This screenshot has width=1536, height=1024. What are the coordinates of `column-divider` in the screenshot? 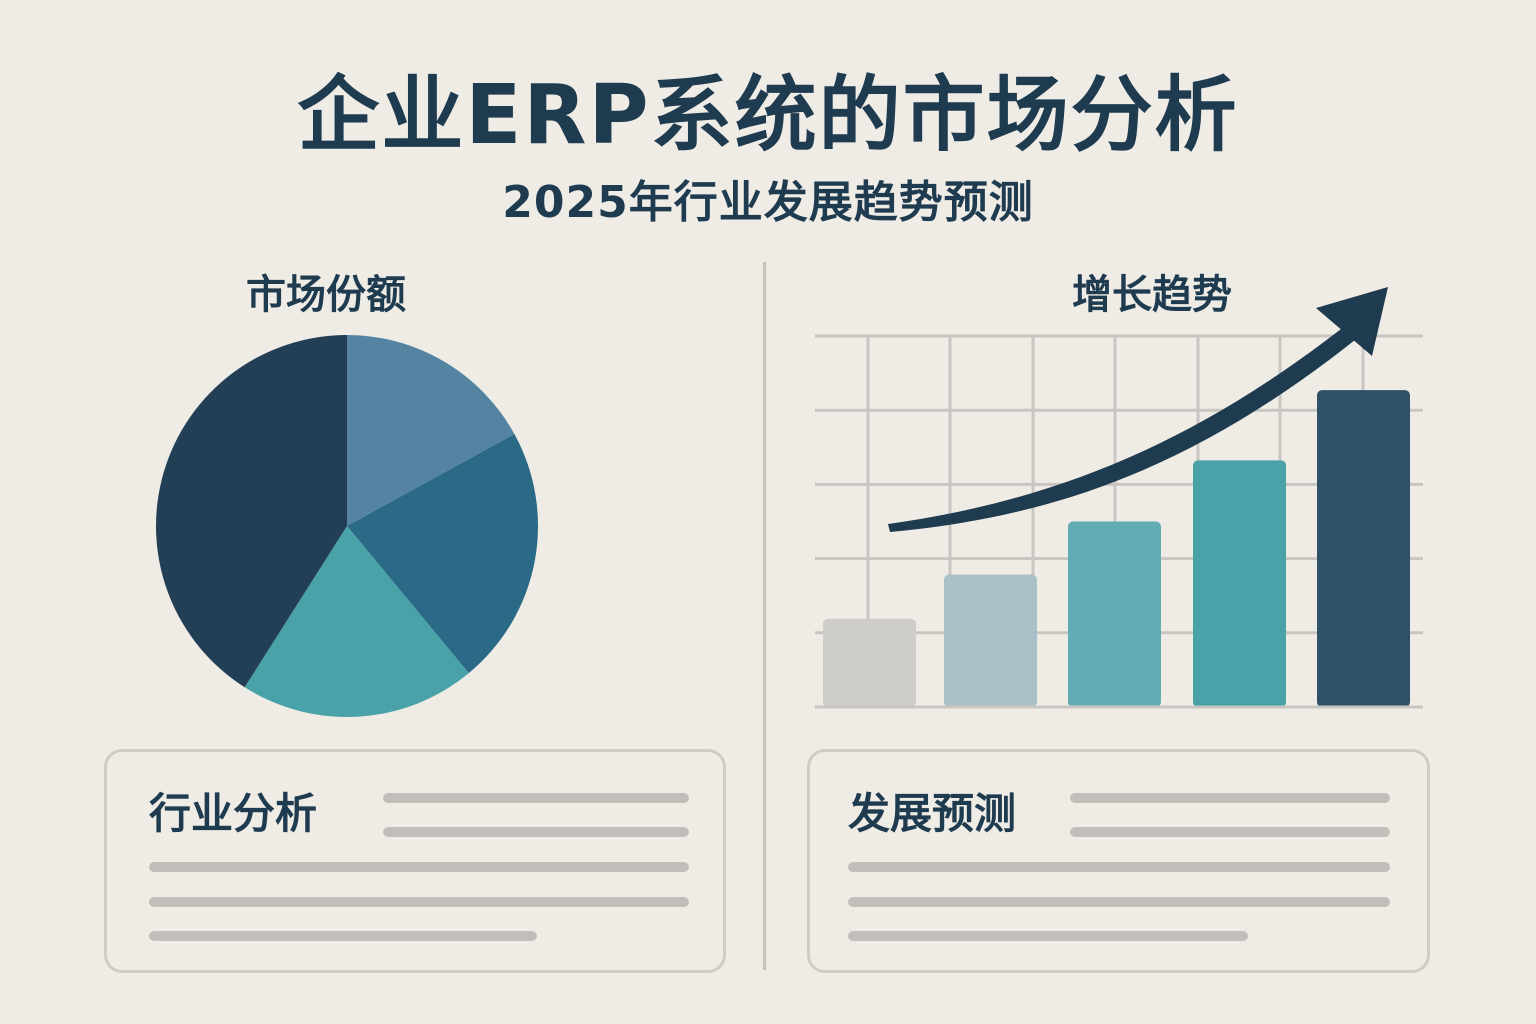 It's located at (764, 616).